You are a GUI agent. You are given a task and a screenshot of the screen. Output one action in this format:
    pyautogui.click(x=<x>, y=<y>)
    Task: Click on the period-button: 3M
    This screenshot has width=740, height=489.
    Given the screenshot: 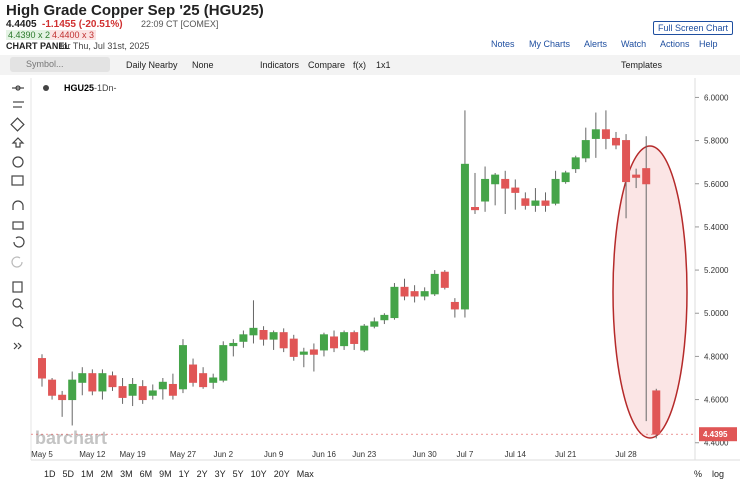 What is the action you would take?
    pyautogui.click(x=126, y=474)
    